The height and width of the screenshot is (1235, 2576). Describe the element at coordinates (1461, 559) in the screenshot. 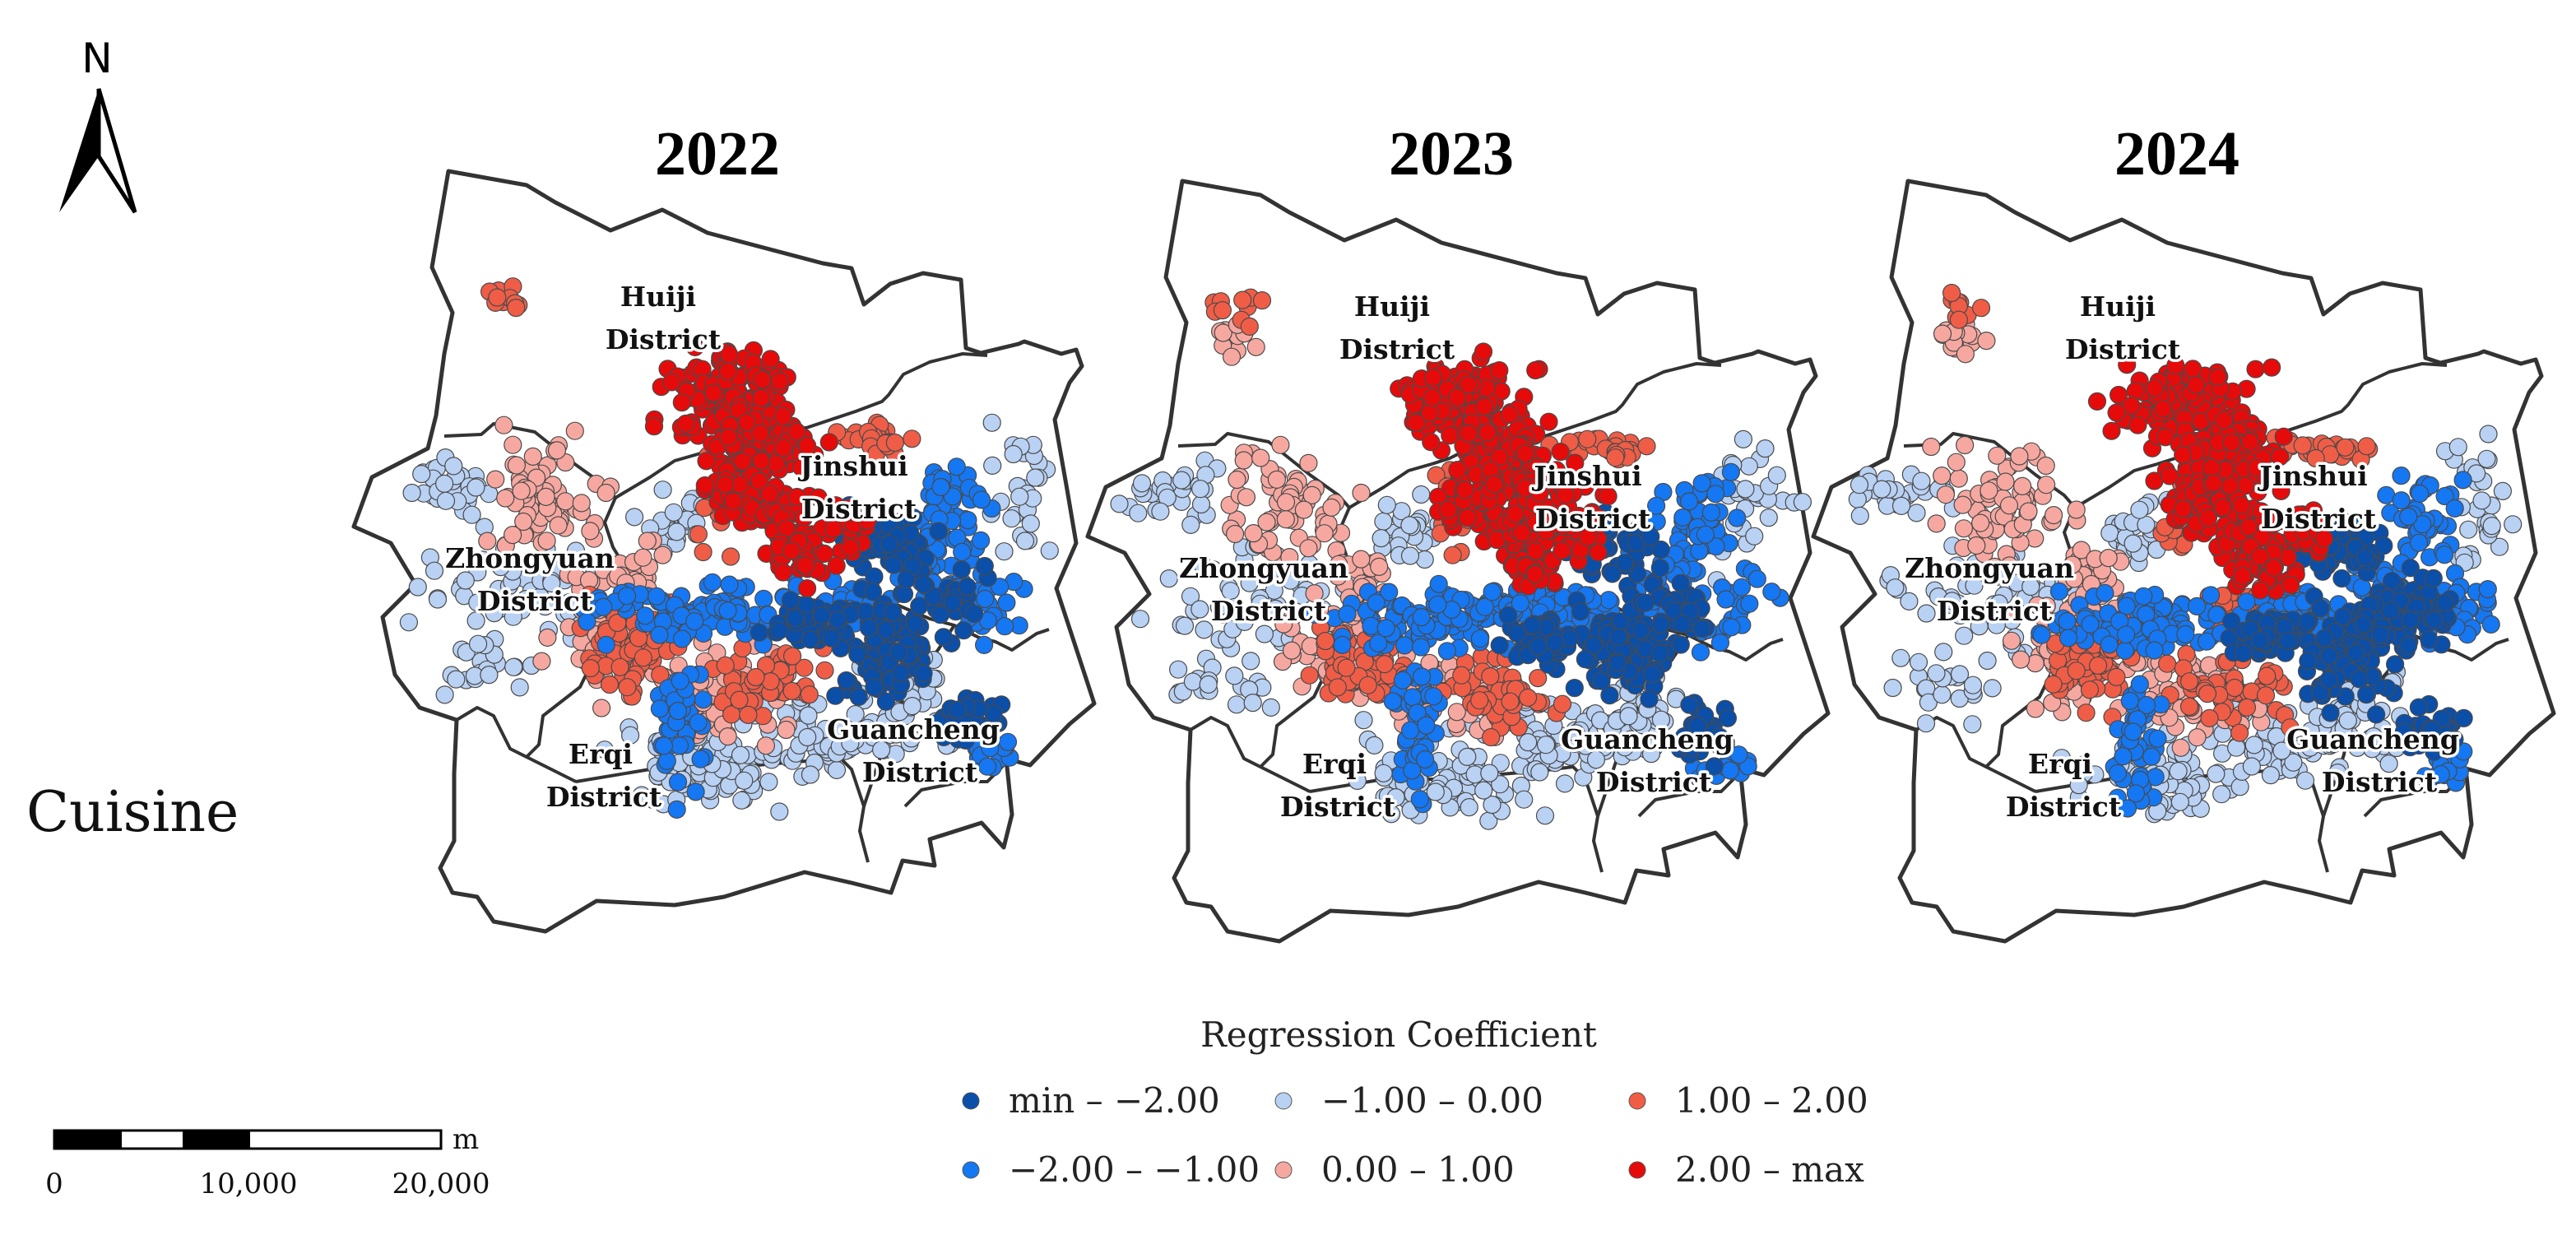

I see `coefficient-points` at that location.